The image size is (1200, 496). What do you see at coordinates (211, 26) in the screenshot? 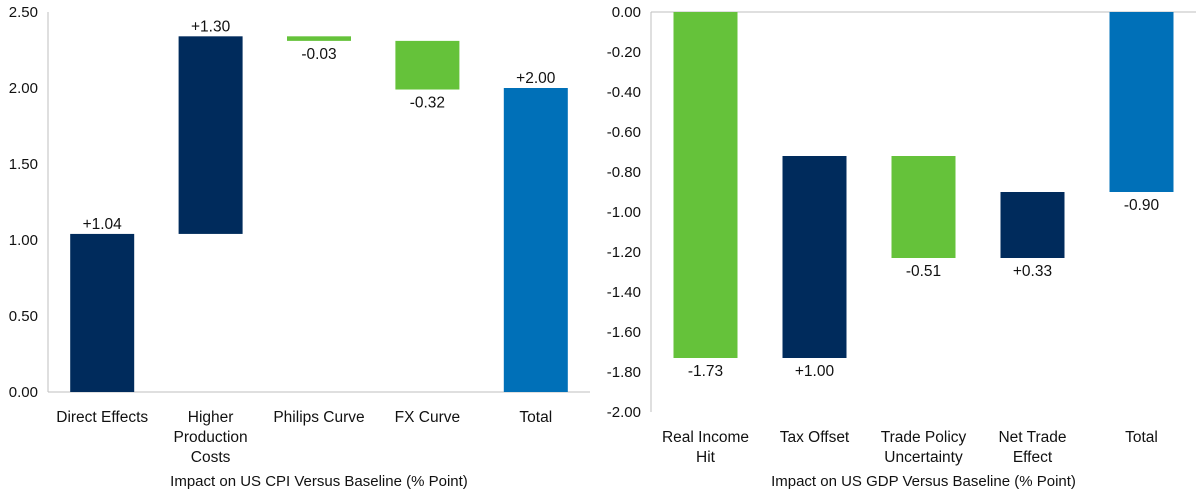
I see `data-label: +1.30` at bounding box center [211, 26].